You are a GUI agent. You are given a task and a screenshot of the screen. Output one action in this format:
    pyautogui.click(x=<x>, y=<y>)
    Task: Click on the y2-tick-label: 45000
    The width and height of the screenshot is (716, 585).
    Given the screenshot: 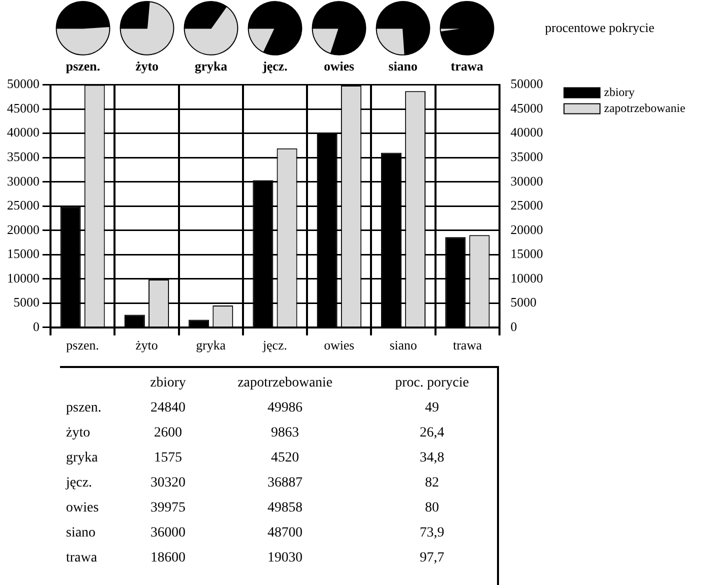 What is the action you would take?
    pyautogui.click(x=526, y=108)
    